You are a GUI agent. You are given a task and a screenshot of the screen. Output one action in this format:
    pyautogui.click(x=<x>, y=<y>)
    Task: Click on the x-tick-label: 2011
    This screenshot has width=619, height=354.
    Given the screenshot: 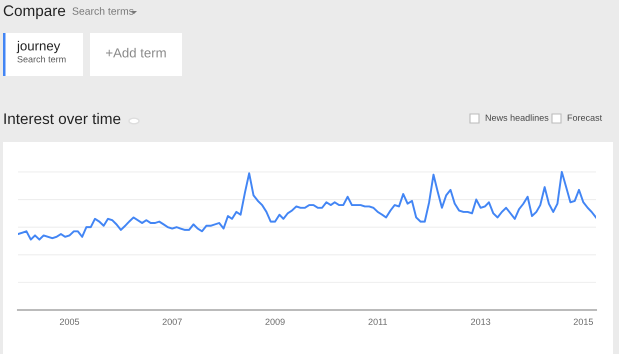 What is the action you would take?
    pyautogui.click(x=378, y=321)
    